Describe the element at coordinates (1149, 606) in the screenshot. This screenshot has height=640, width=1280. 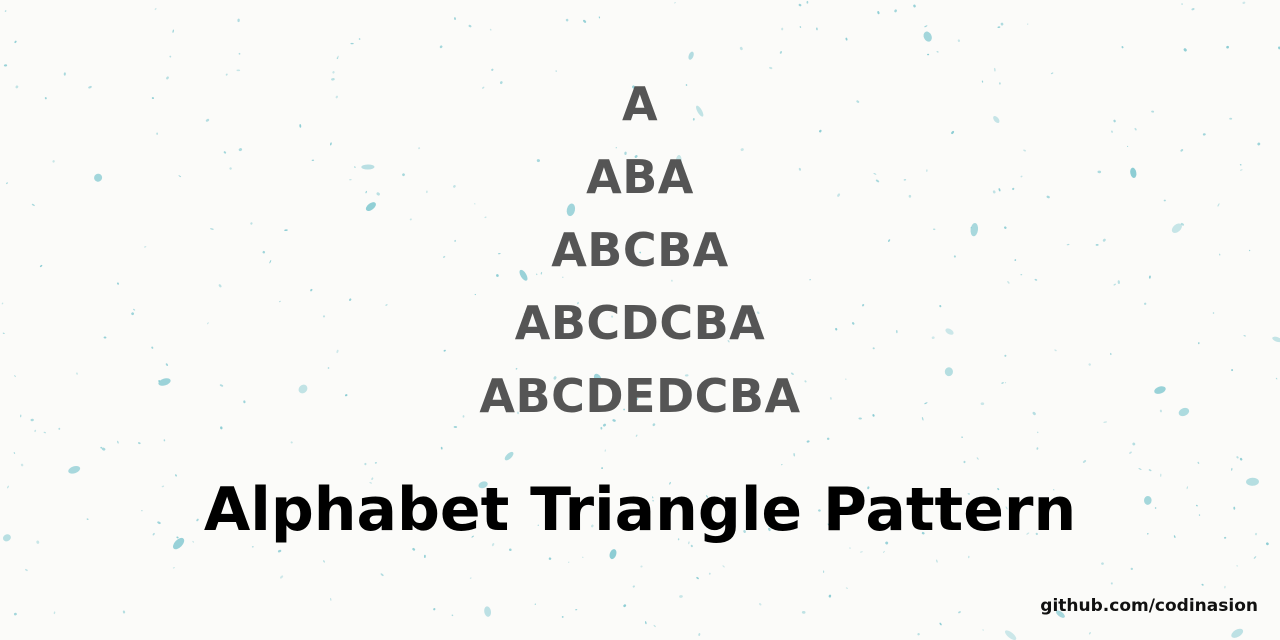
I see `github-link: github.com/codinasion` at that location.